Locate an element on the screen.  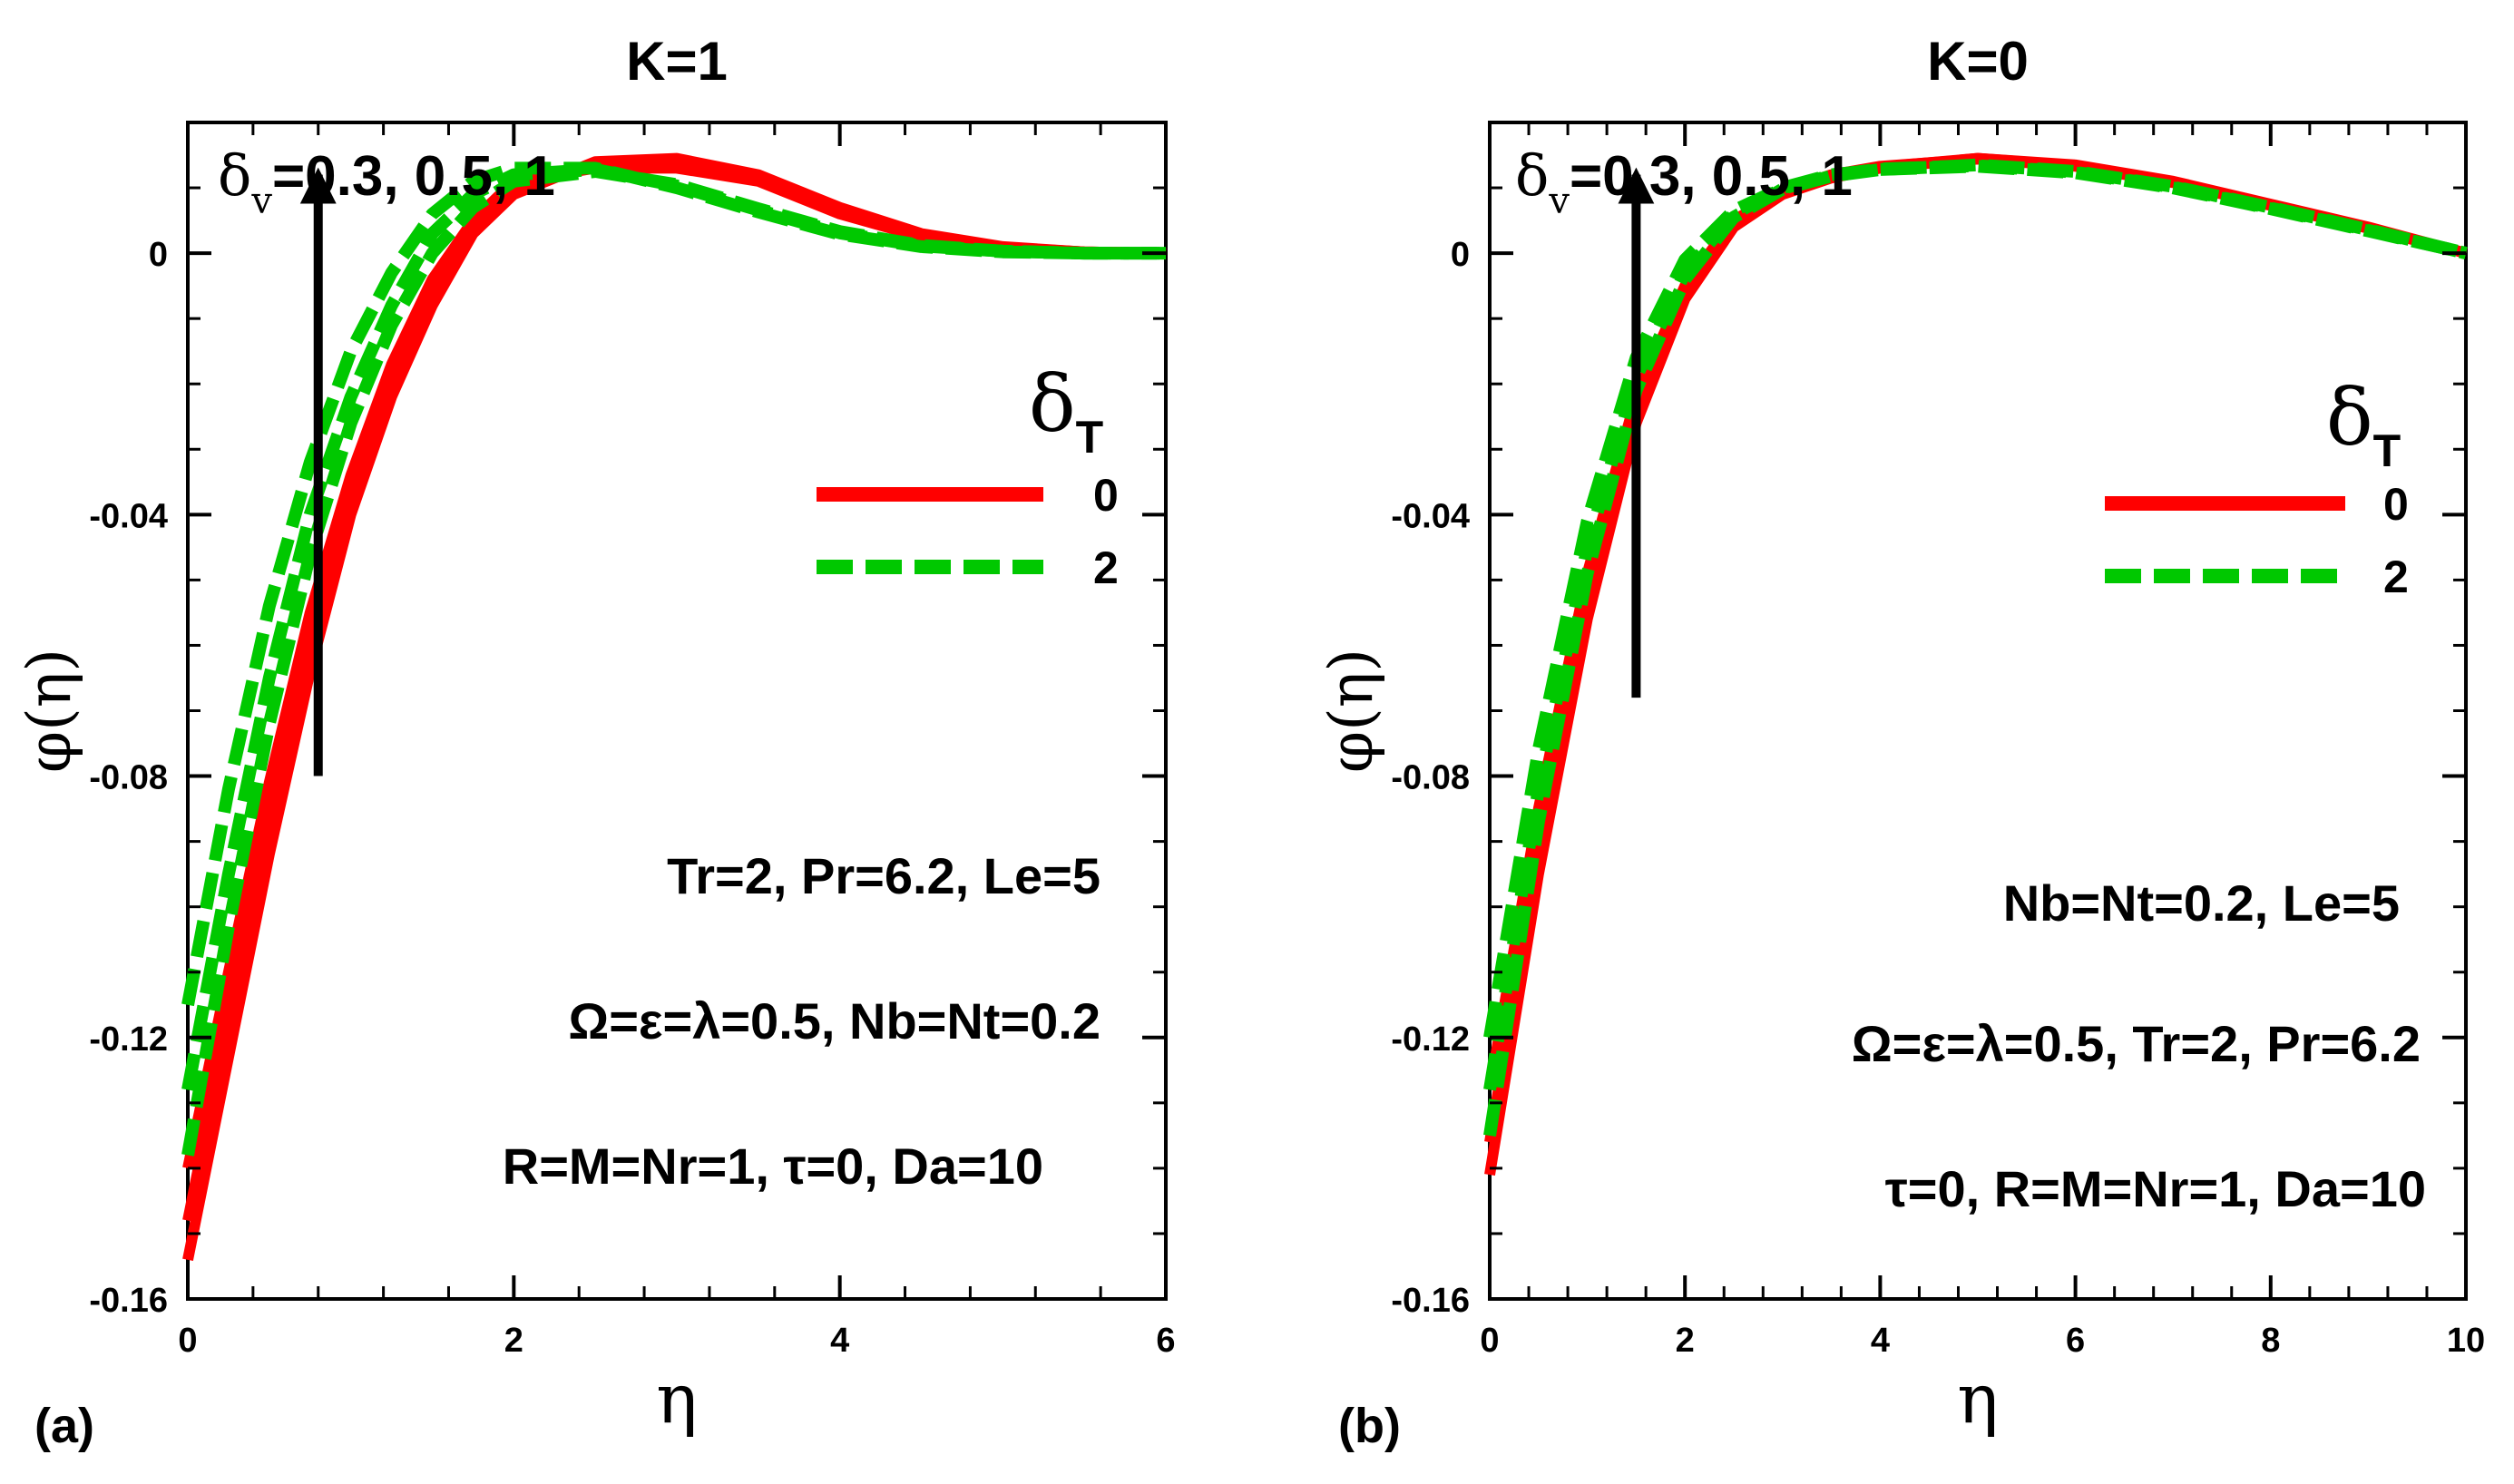
parameter-annotation: R=M=Nr=1, τ=0, Da=10 is located at coordinates (773, 1166).